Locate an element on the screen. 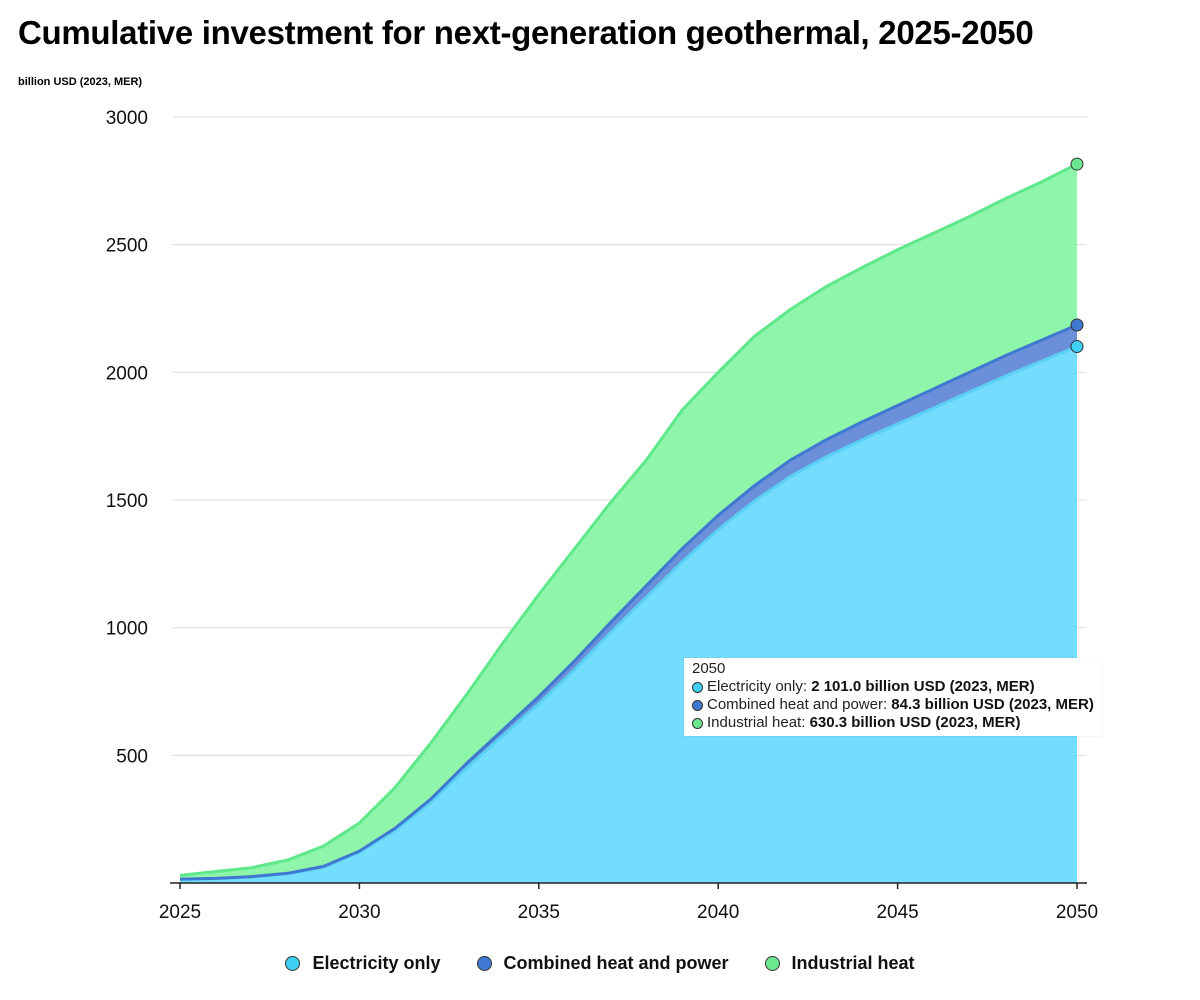  x-tick-label: 2035 is located at coordinates (539, 912).